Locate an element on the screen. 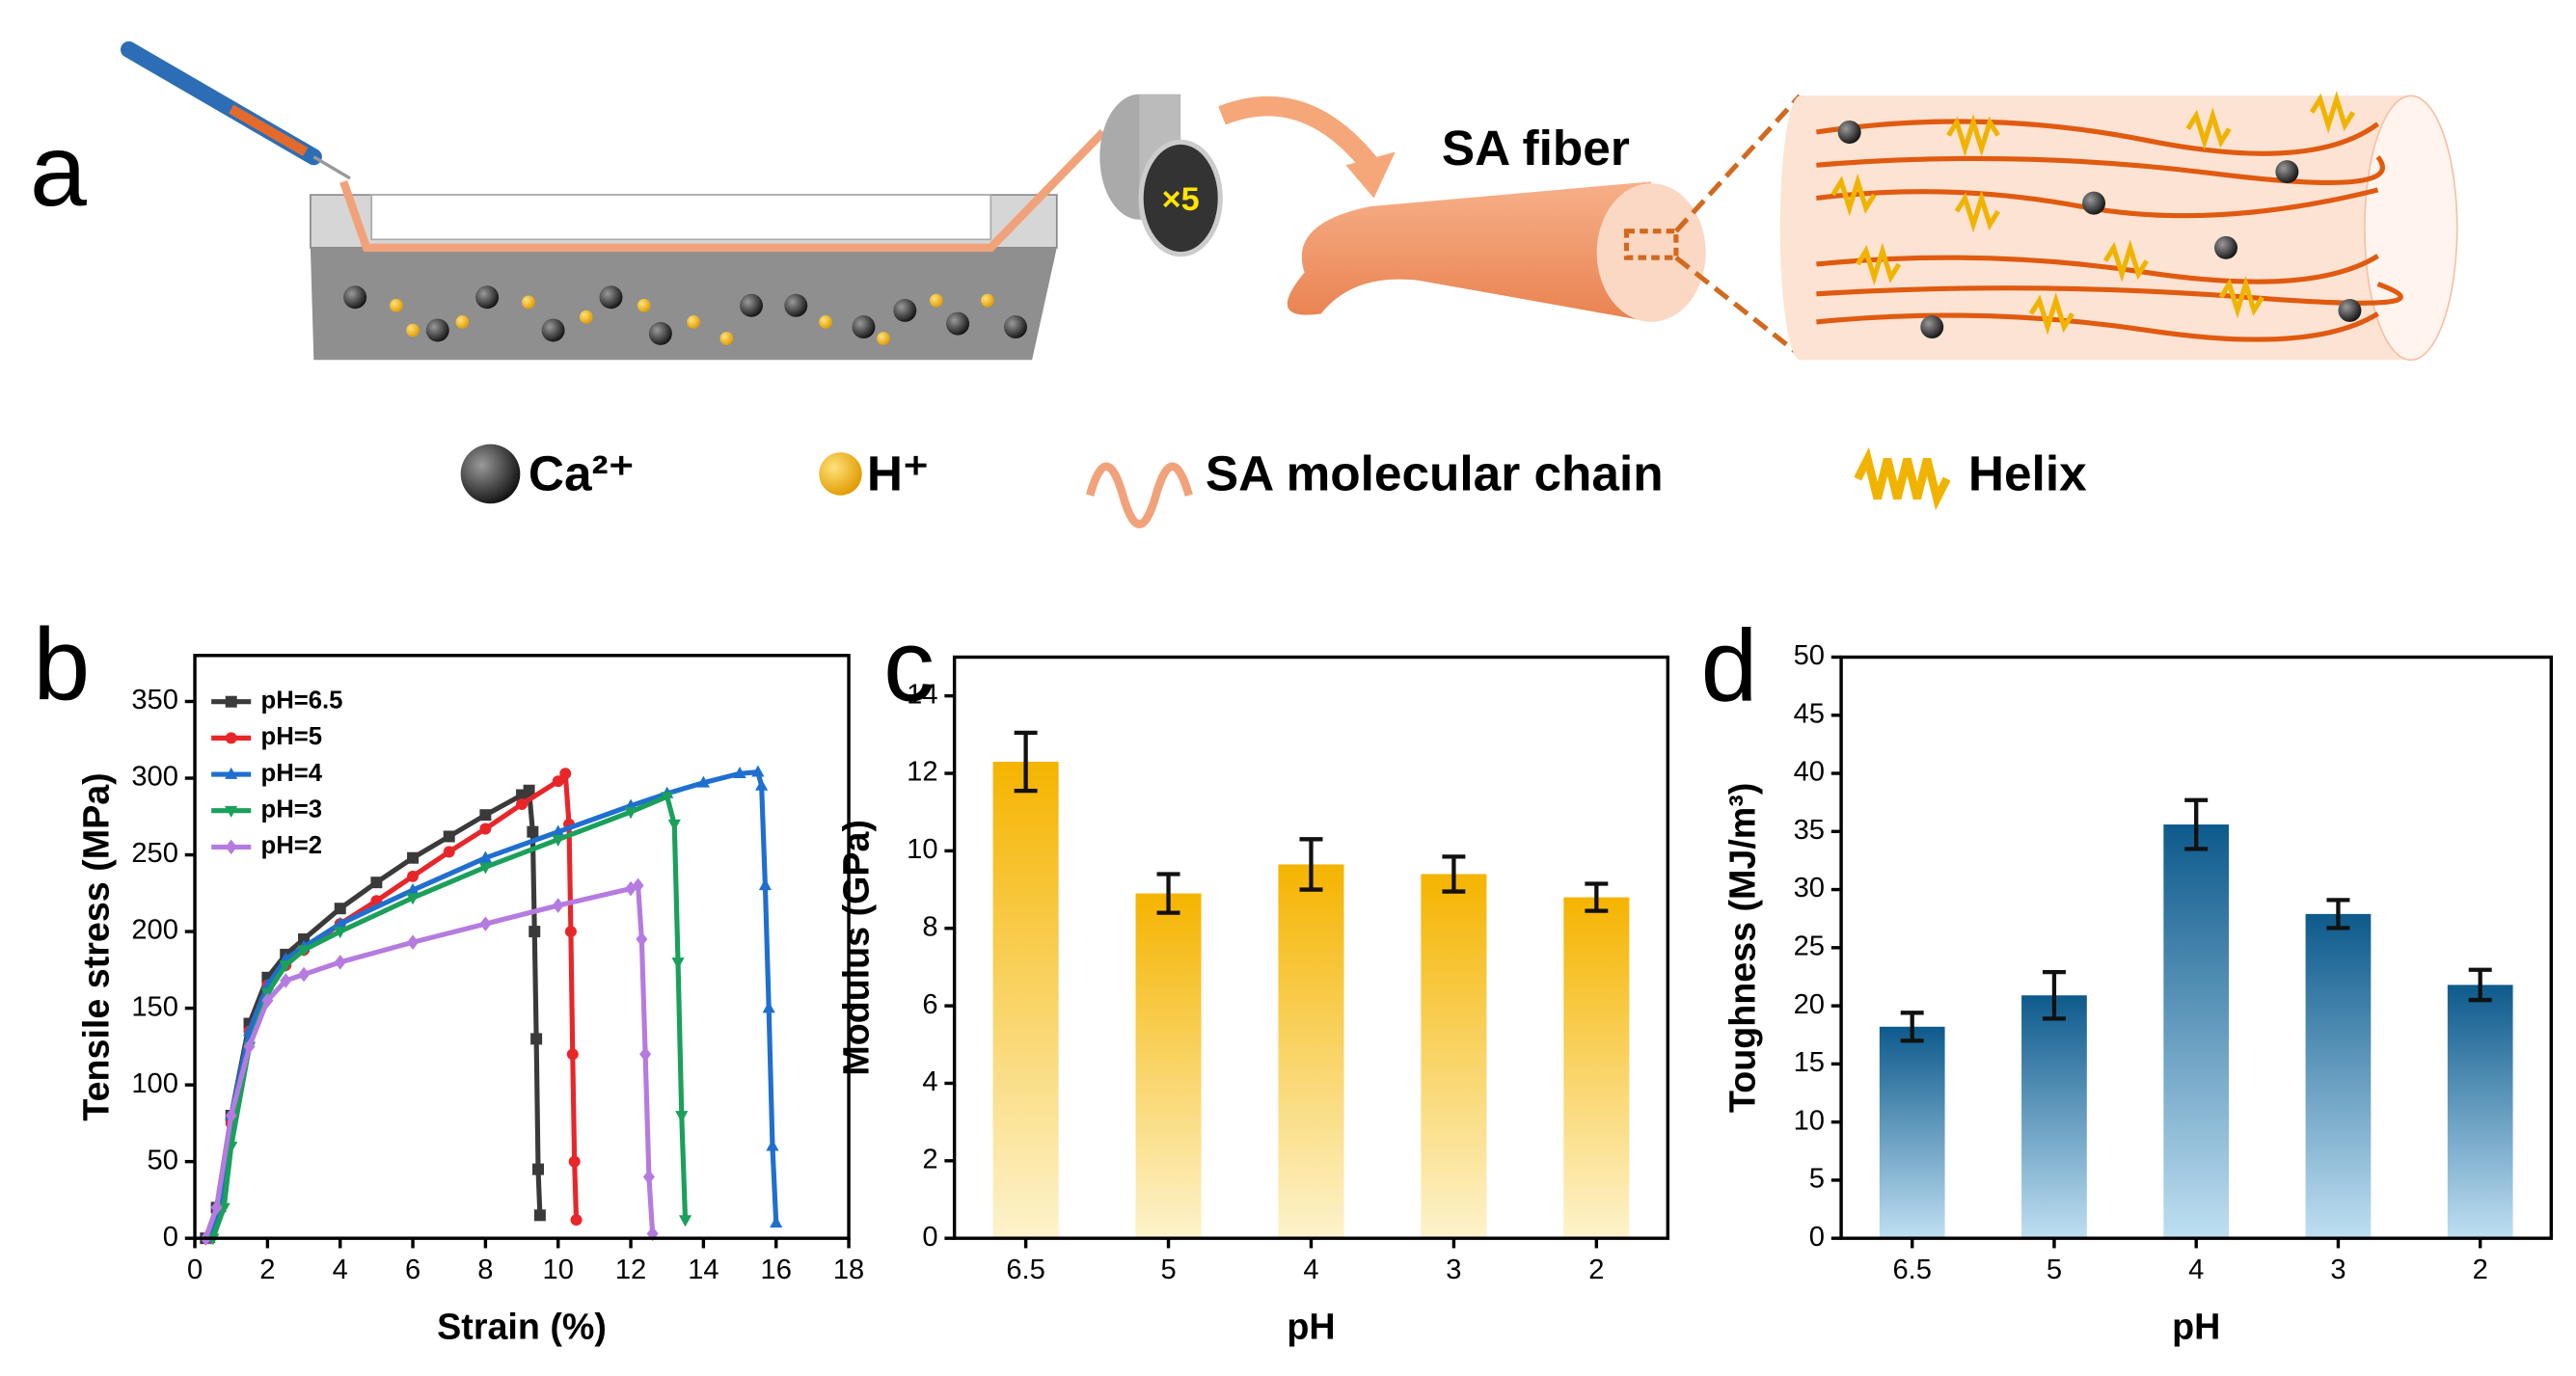 This screenshot has width=2576, height=1376. legend-label: pH=2 is located at coordinates (292, 845).